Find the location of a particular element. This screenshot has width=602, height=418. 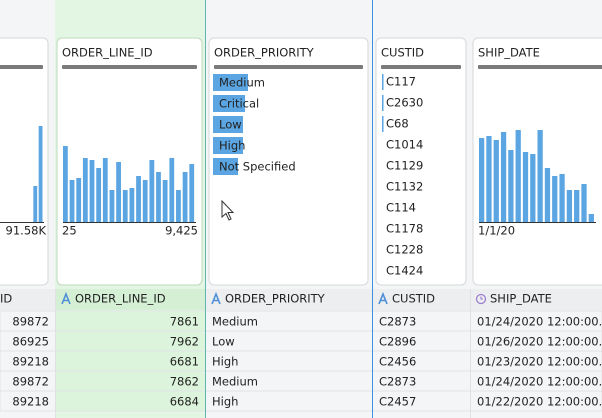

card-title: SHIP_DATE is located at coordinates (509, 53).